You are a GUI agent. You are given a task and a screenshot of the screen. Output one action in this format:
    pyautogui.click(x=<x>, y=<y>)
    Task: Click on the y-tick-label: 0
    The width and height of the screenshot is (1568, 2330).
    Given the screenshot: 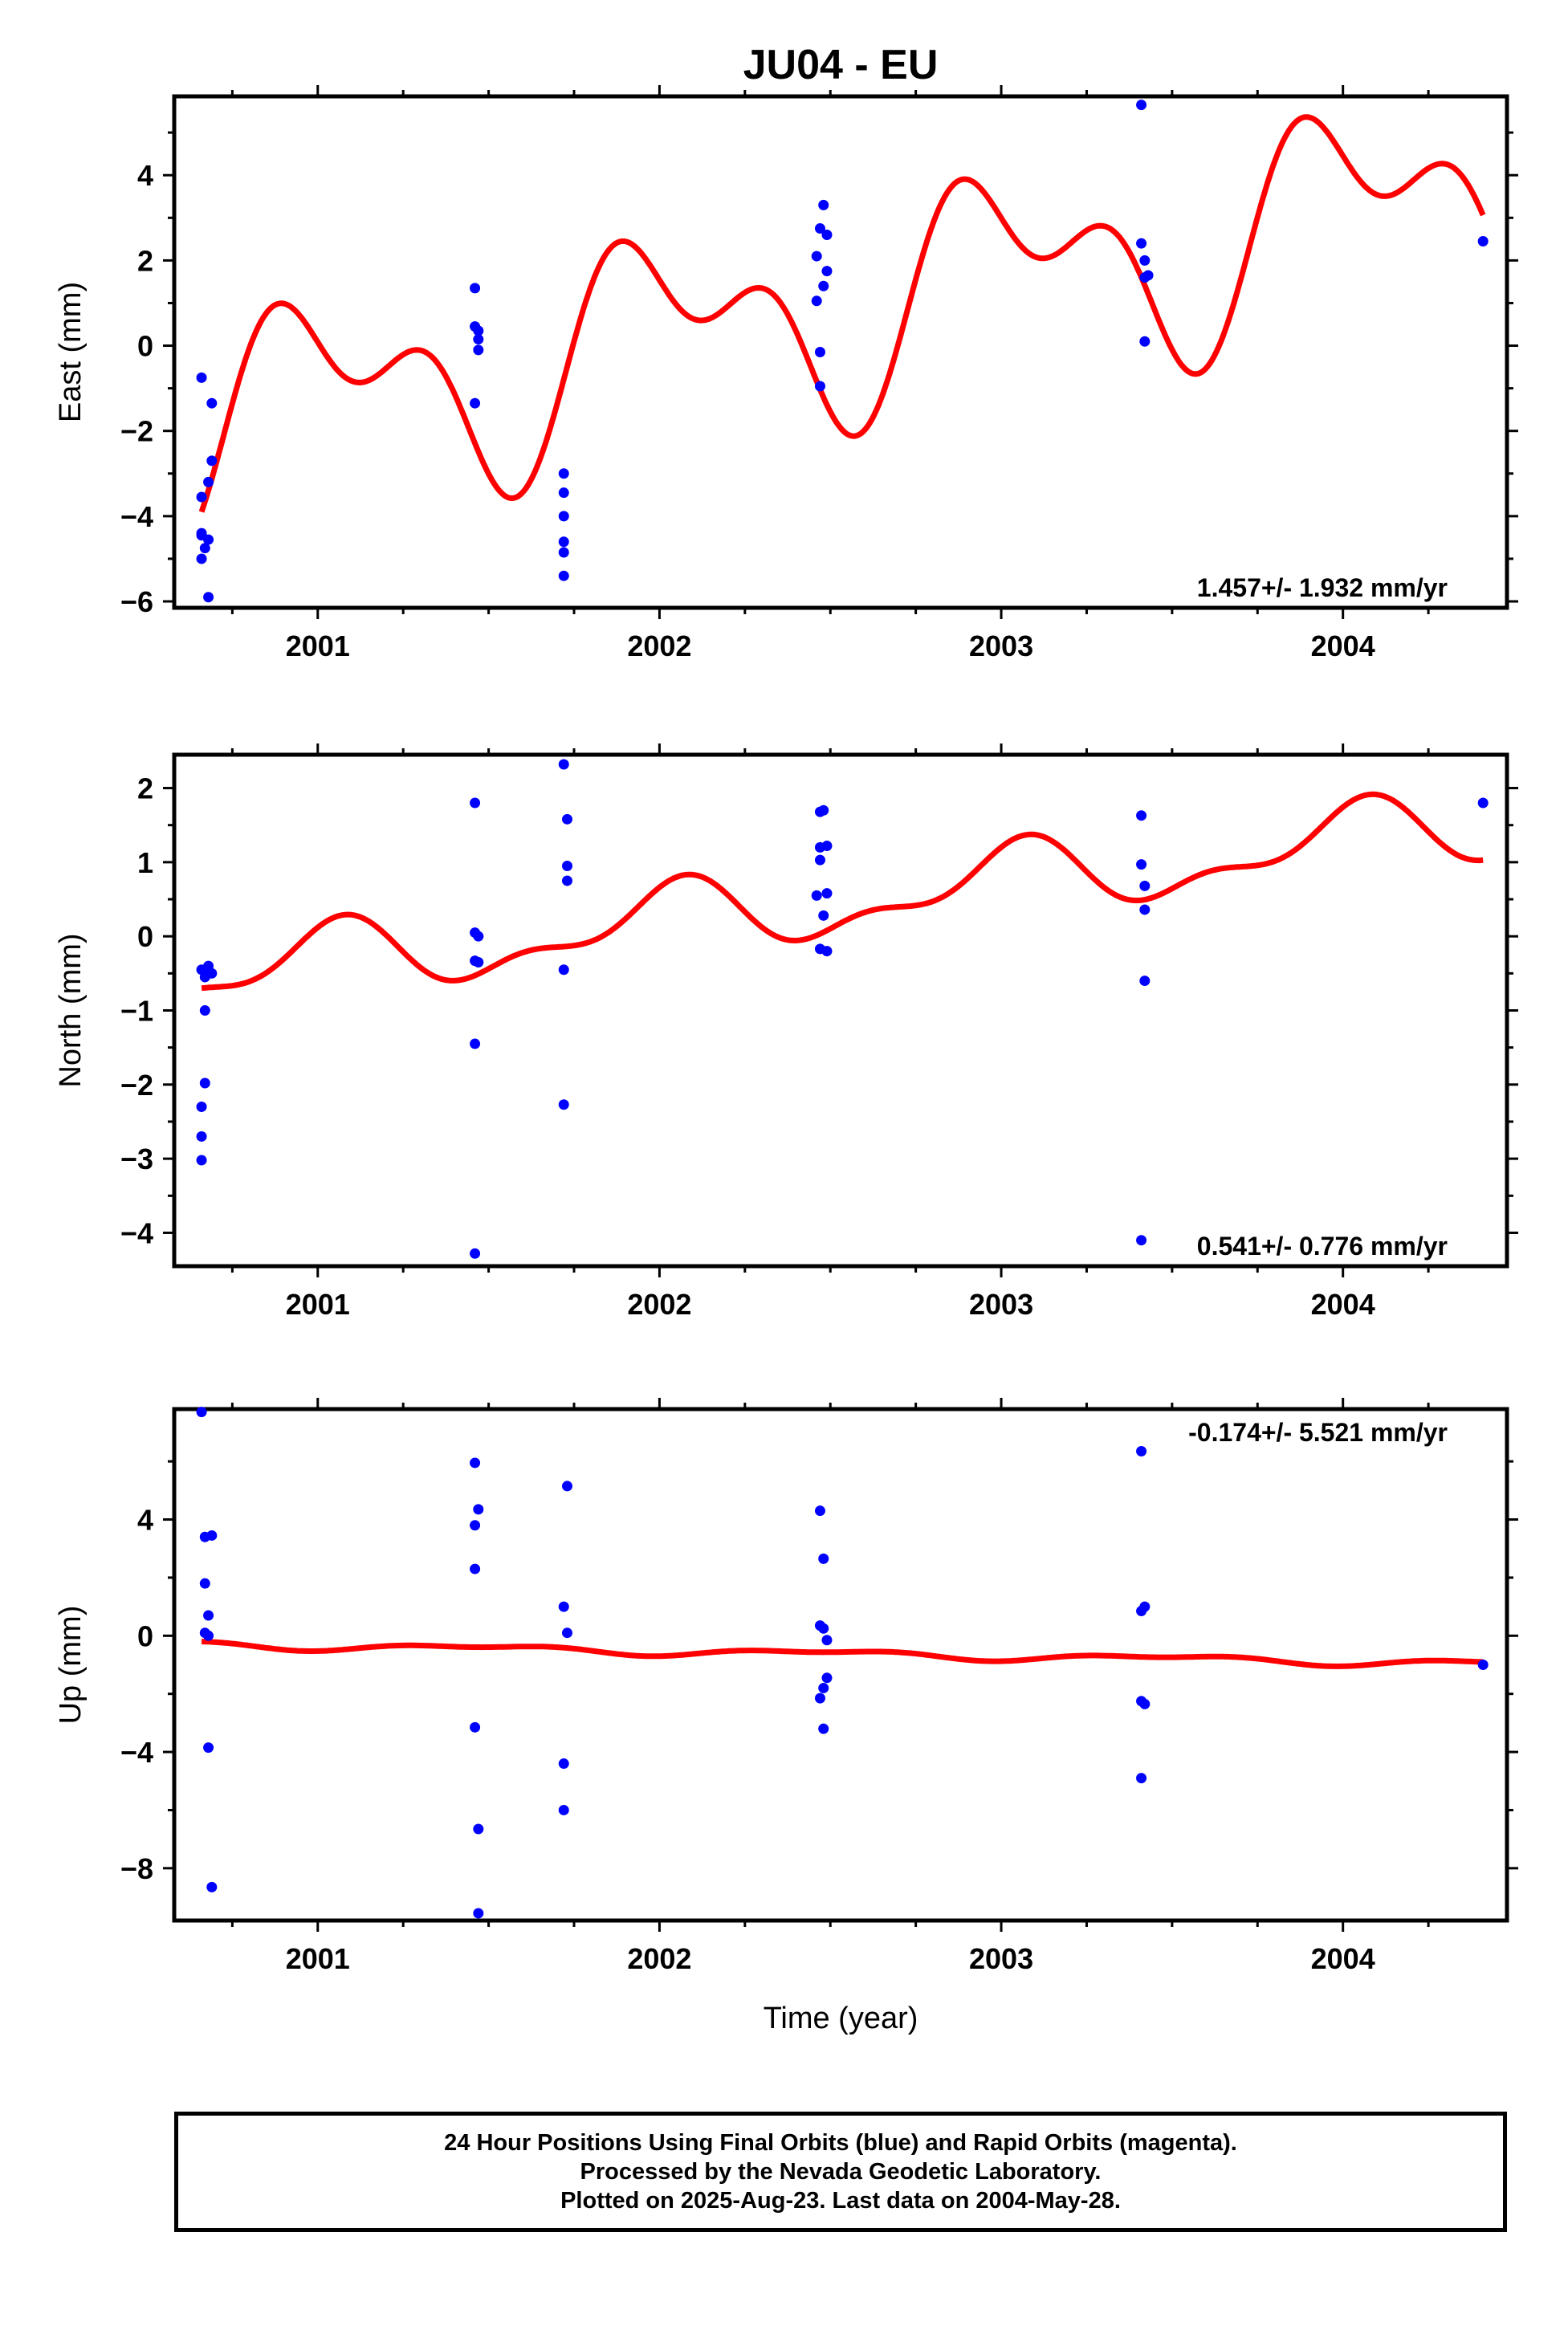 What is the action you would take?
    pyautogui.click(x=145, y=936)
    